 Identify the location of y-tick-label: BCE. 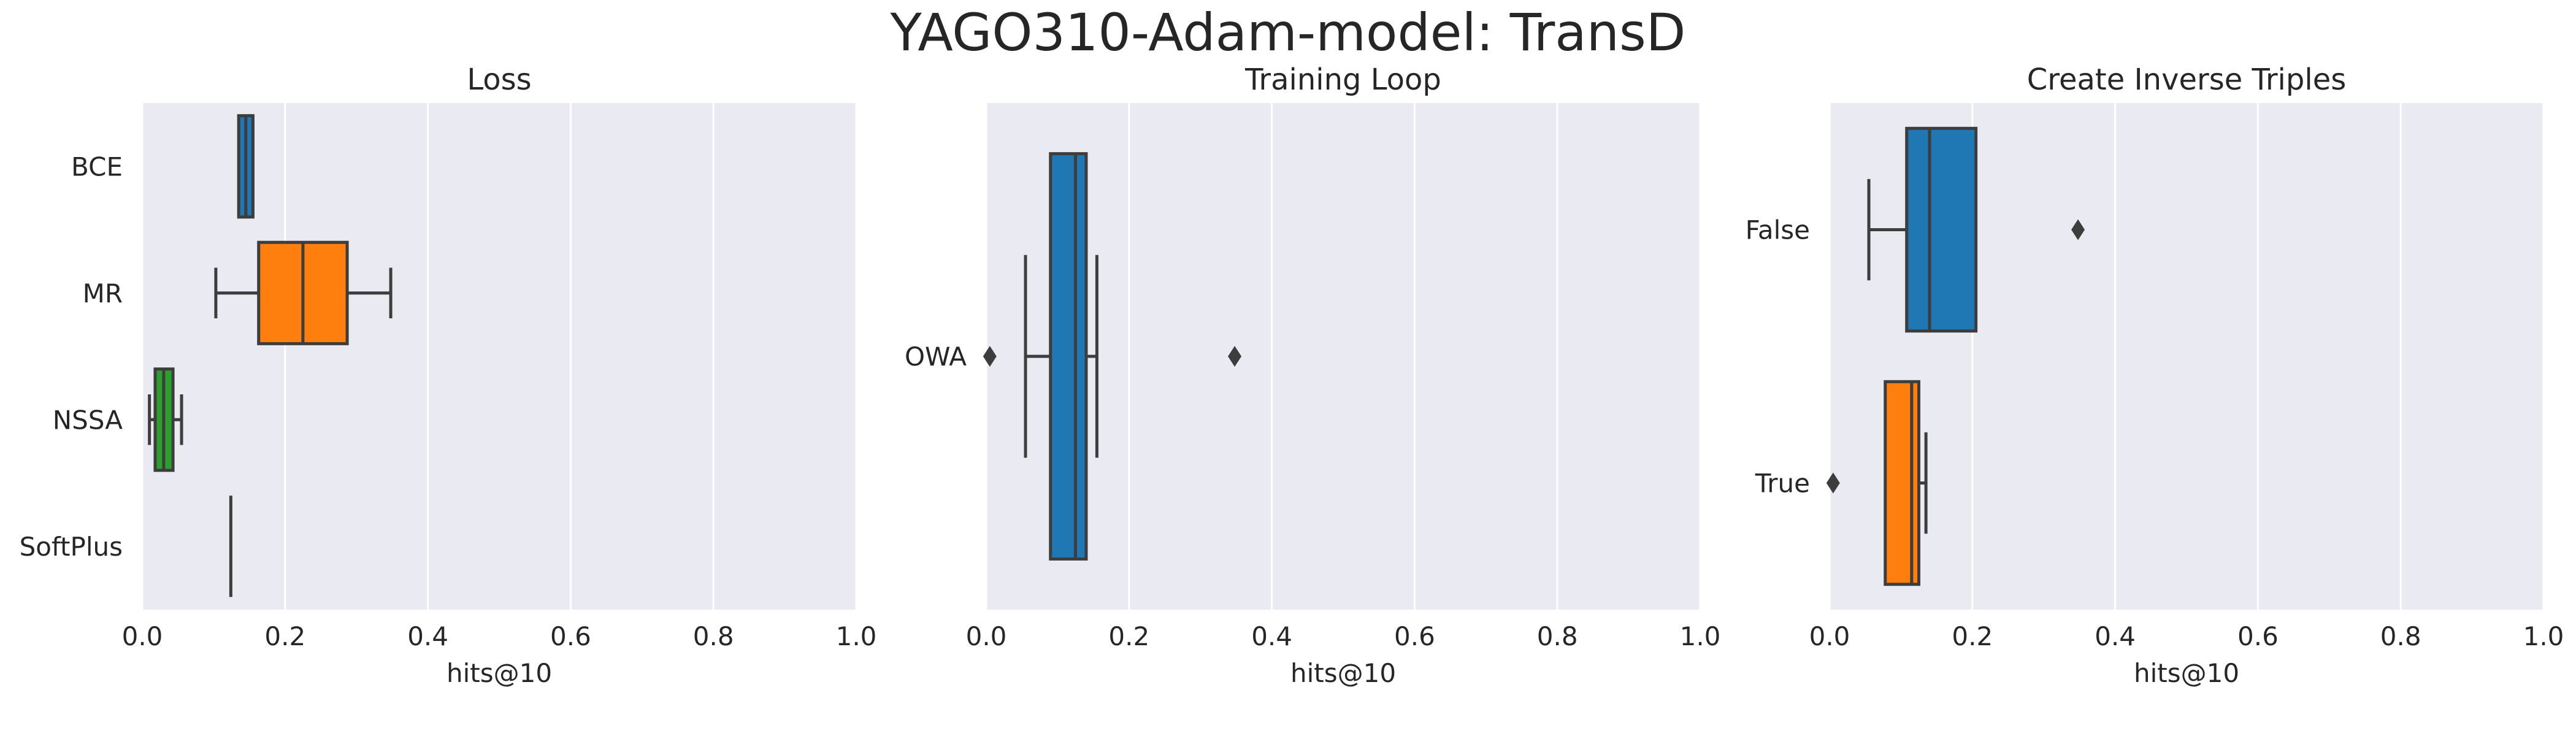
(97, 166).